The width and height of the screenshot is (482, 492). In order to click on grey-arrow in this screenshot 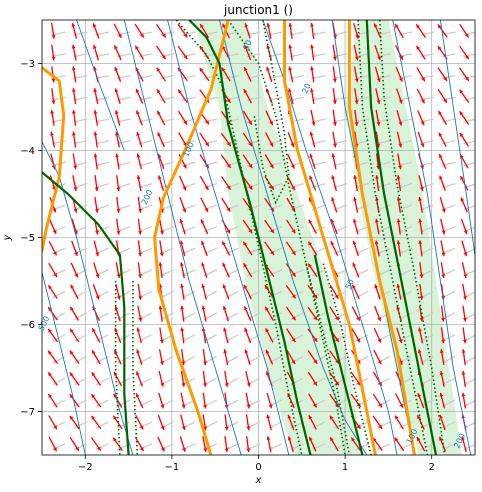, I will do `click(318, 34)`.